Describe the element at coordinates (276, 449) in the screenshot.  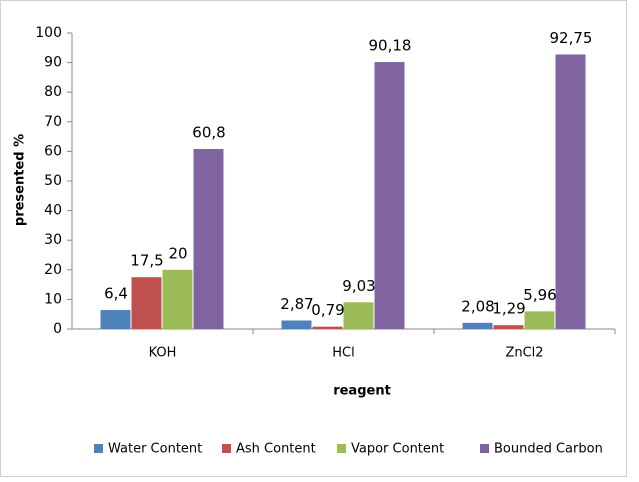
I see `legend-label: Ash Content` at that location.